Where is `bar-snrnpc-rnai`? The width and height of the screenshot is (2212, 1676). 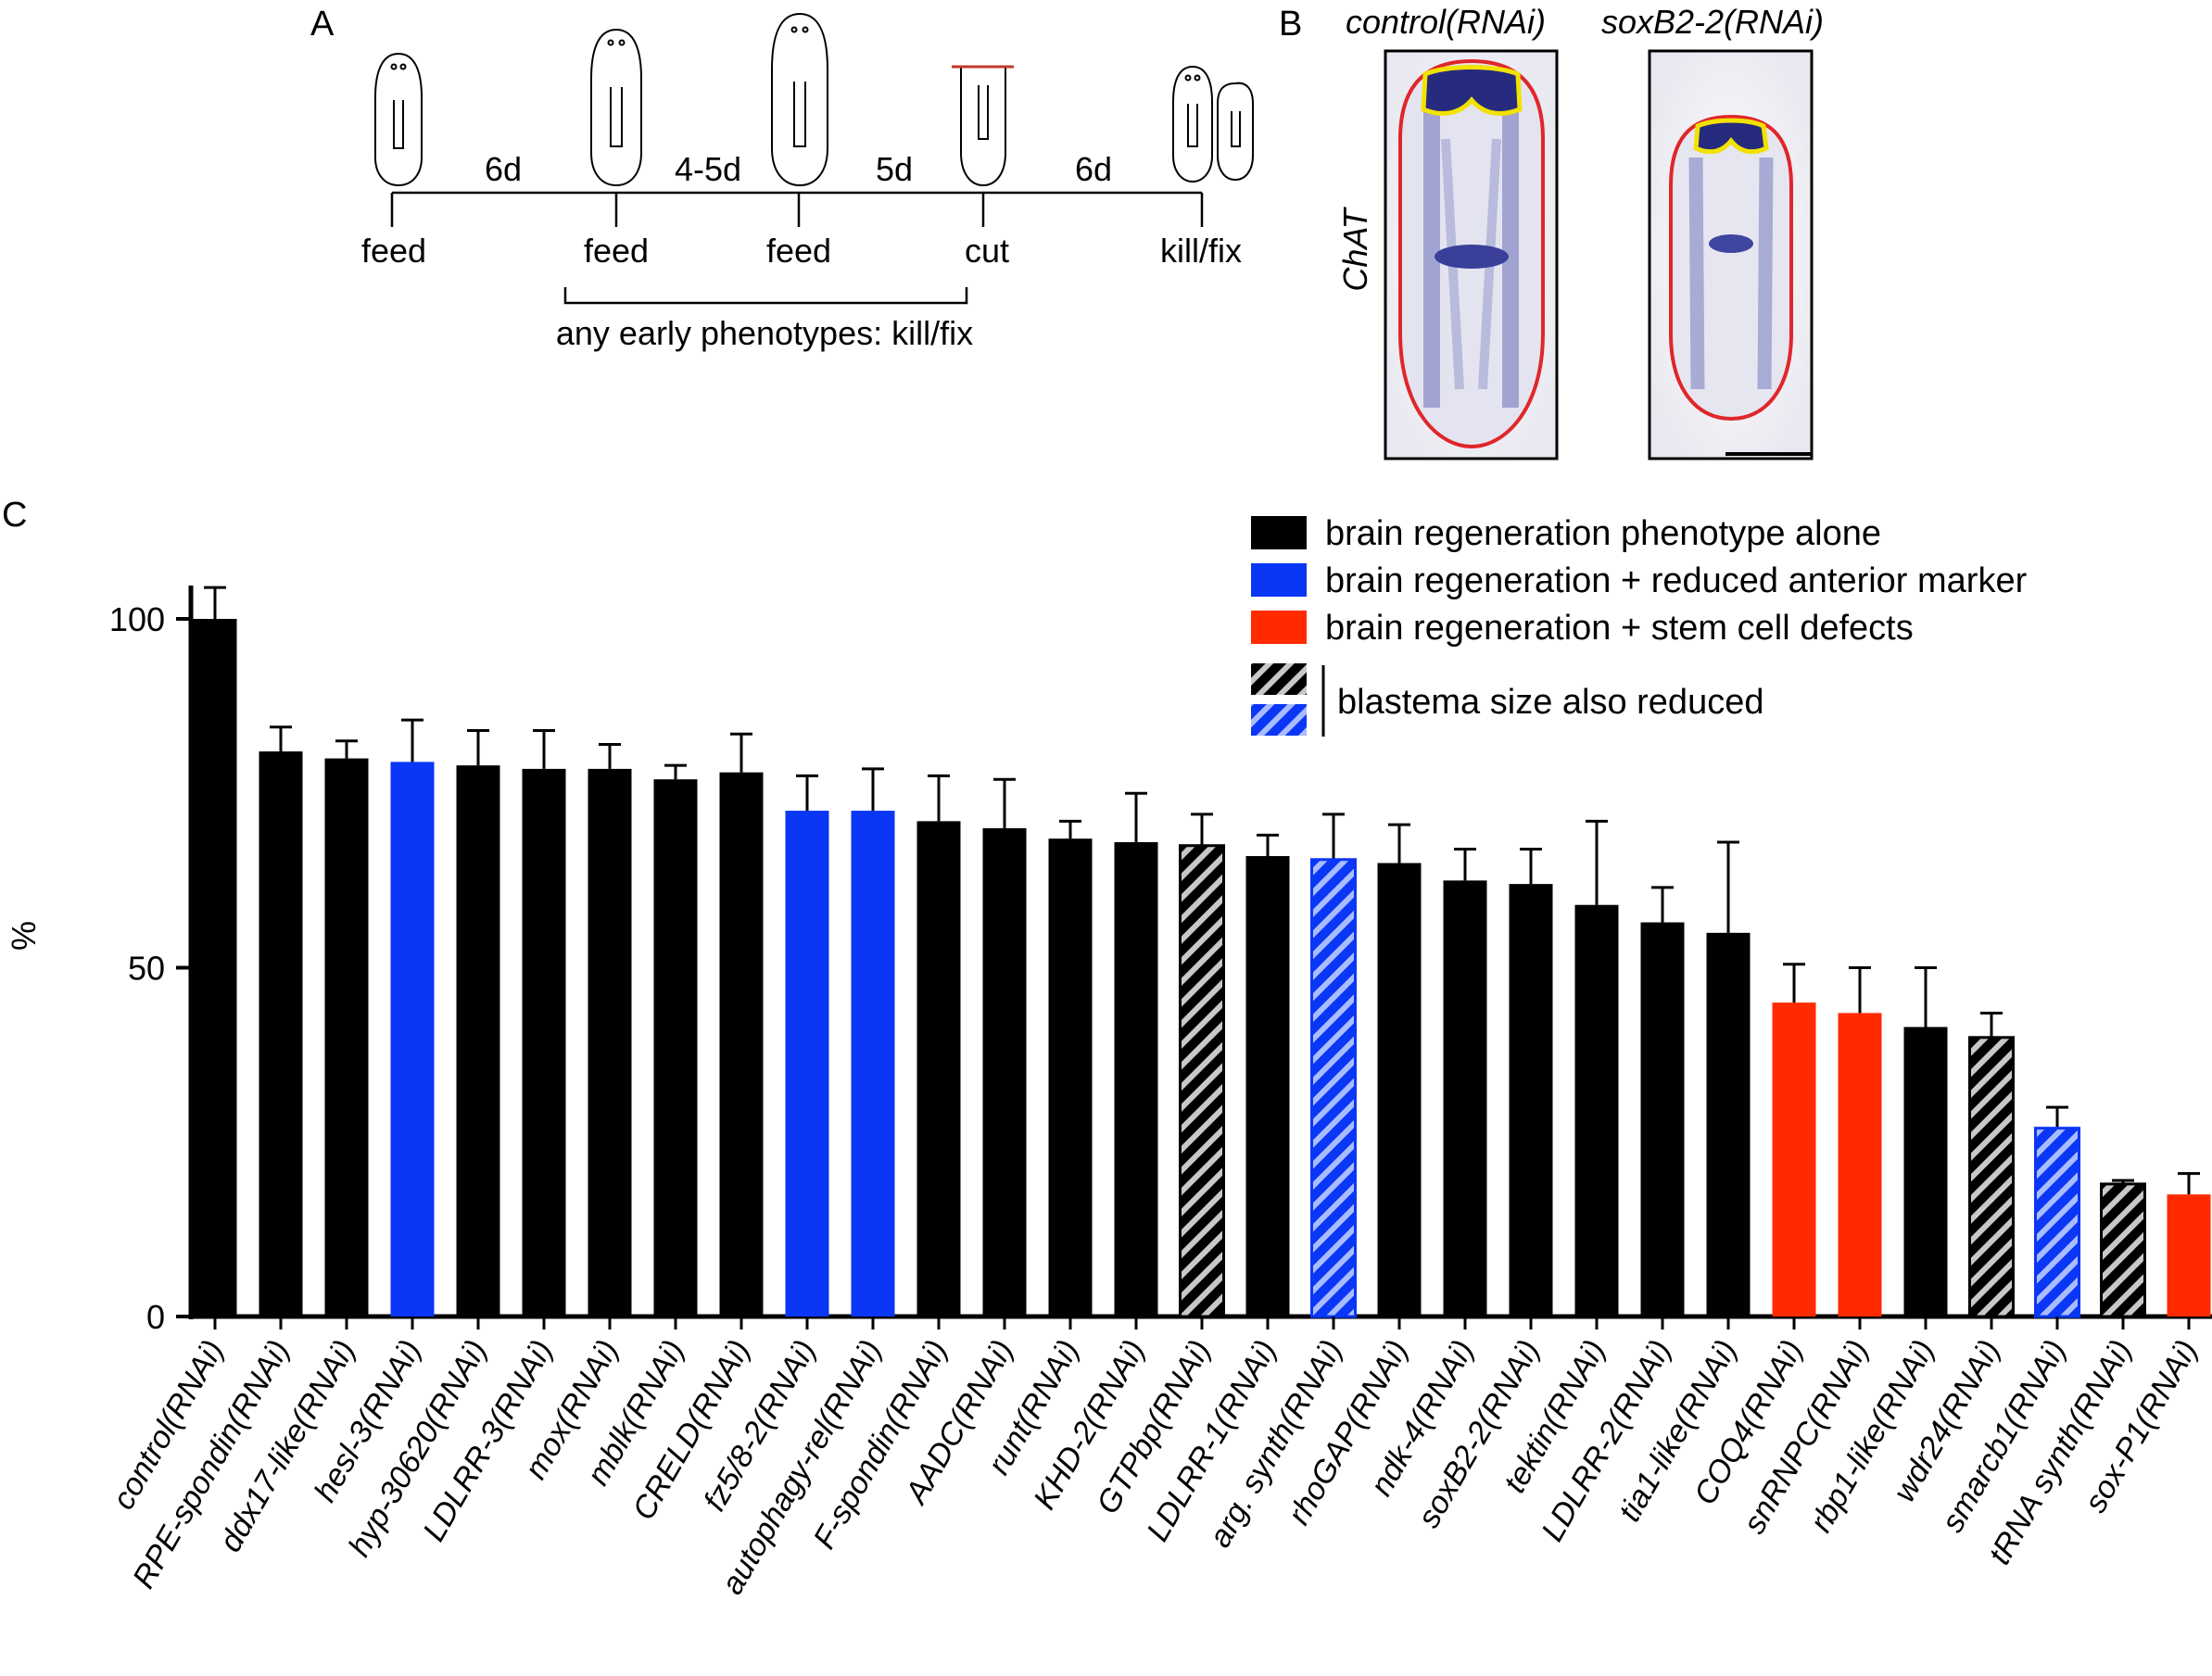 bar-snrnpc-rnai is located at coordinates (1860, 1165).